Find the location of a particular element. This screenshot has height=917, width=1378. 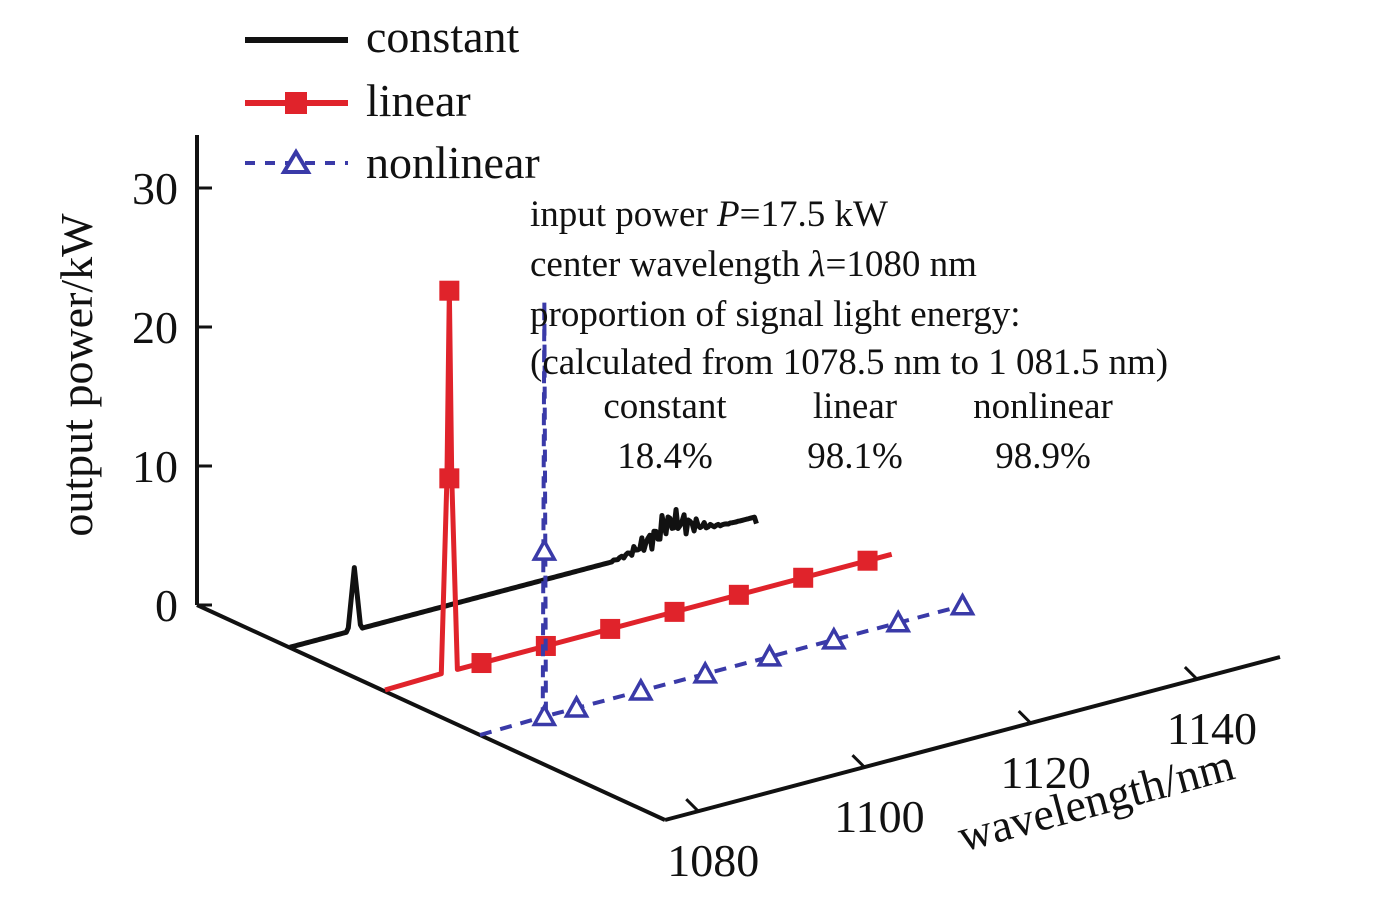

y-axis-label: output power/kW is located at coordinates (76, 375).